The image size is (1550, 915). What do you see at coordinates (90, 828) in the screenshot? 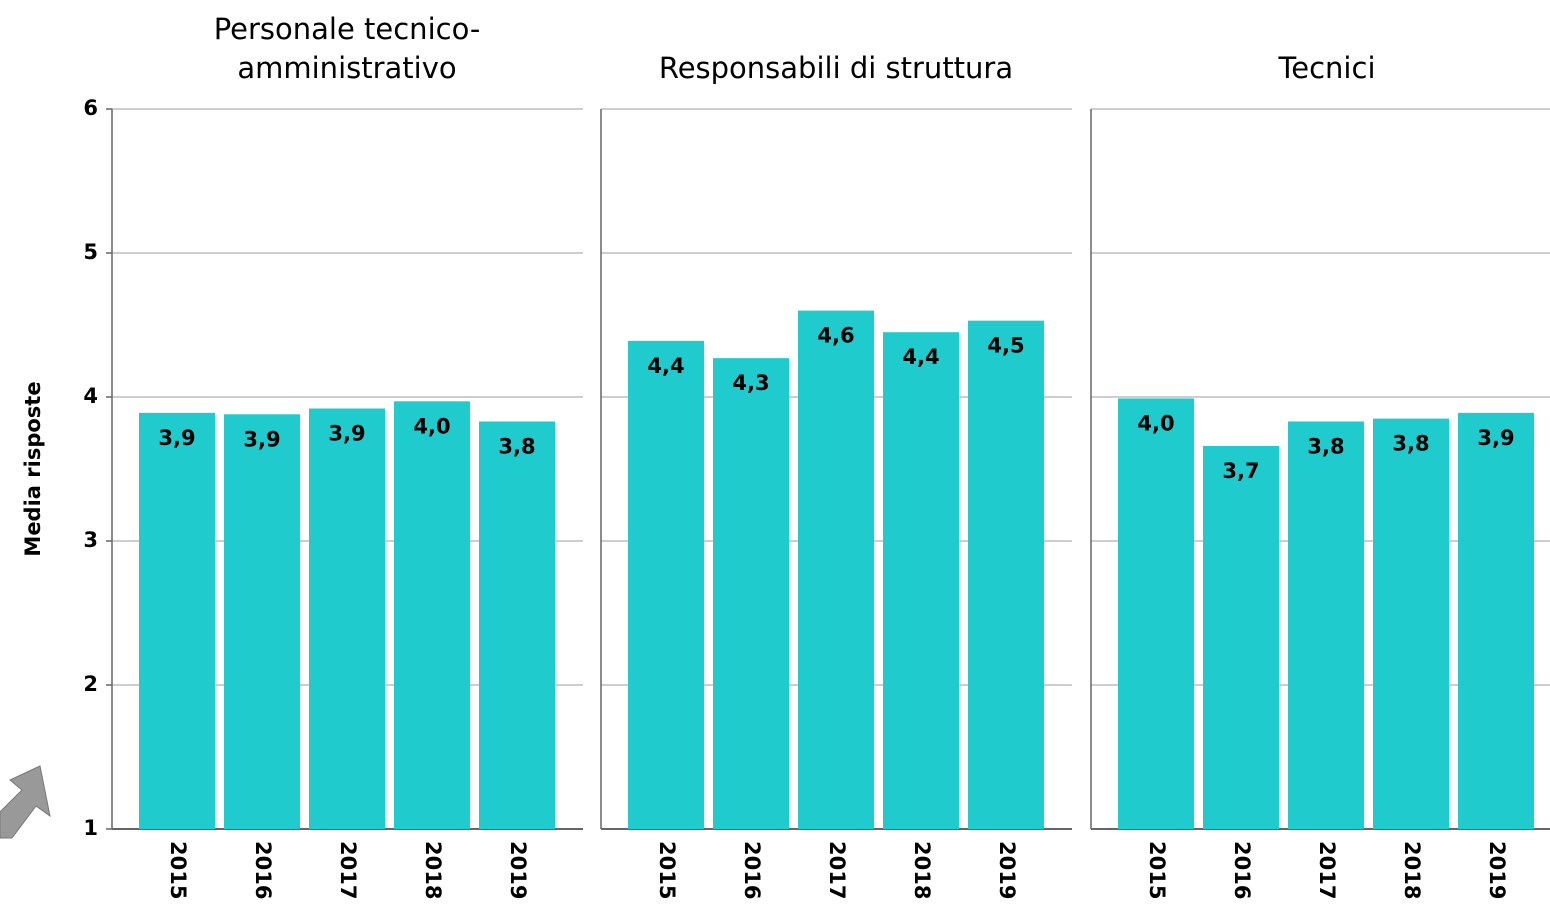
I see `y-tick-label: 1` at bounding box center [90, 828].